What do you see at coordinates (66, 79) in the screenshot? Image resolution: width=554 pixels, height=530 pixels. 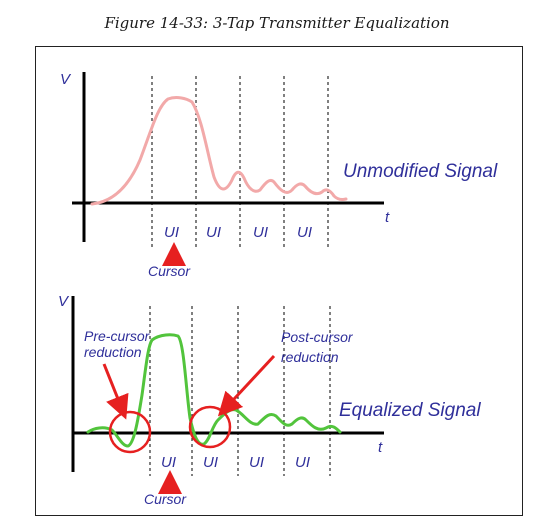 I see `top-y-axis-label: V` at bounding box center [66, 79].